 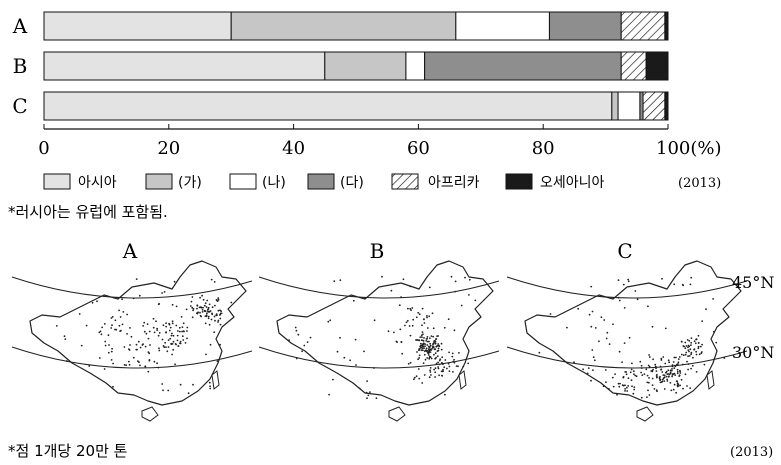 What do you see at coordinates (190, 183) in the screenshot?
I see `legend-label-ga: (가)` at bounding box center [190, 183].